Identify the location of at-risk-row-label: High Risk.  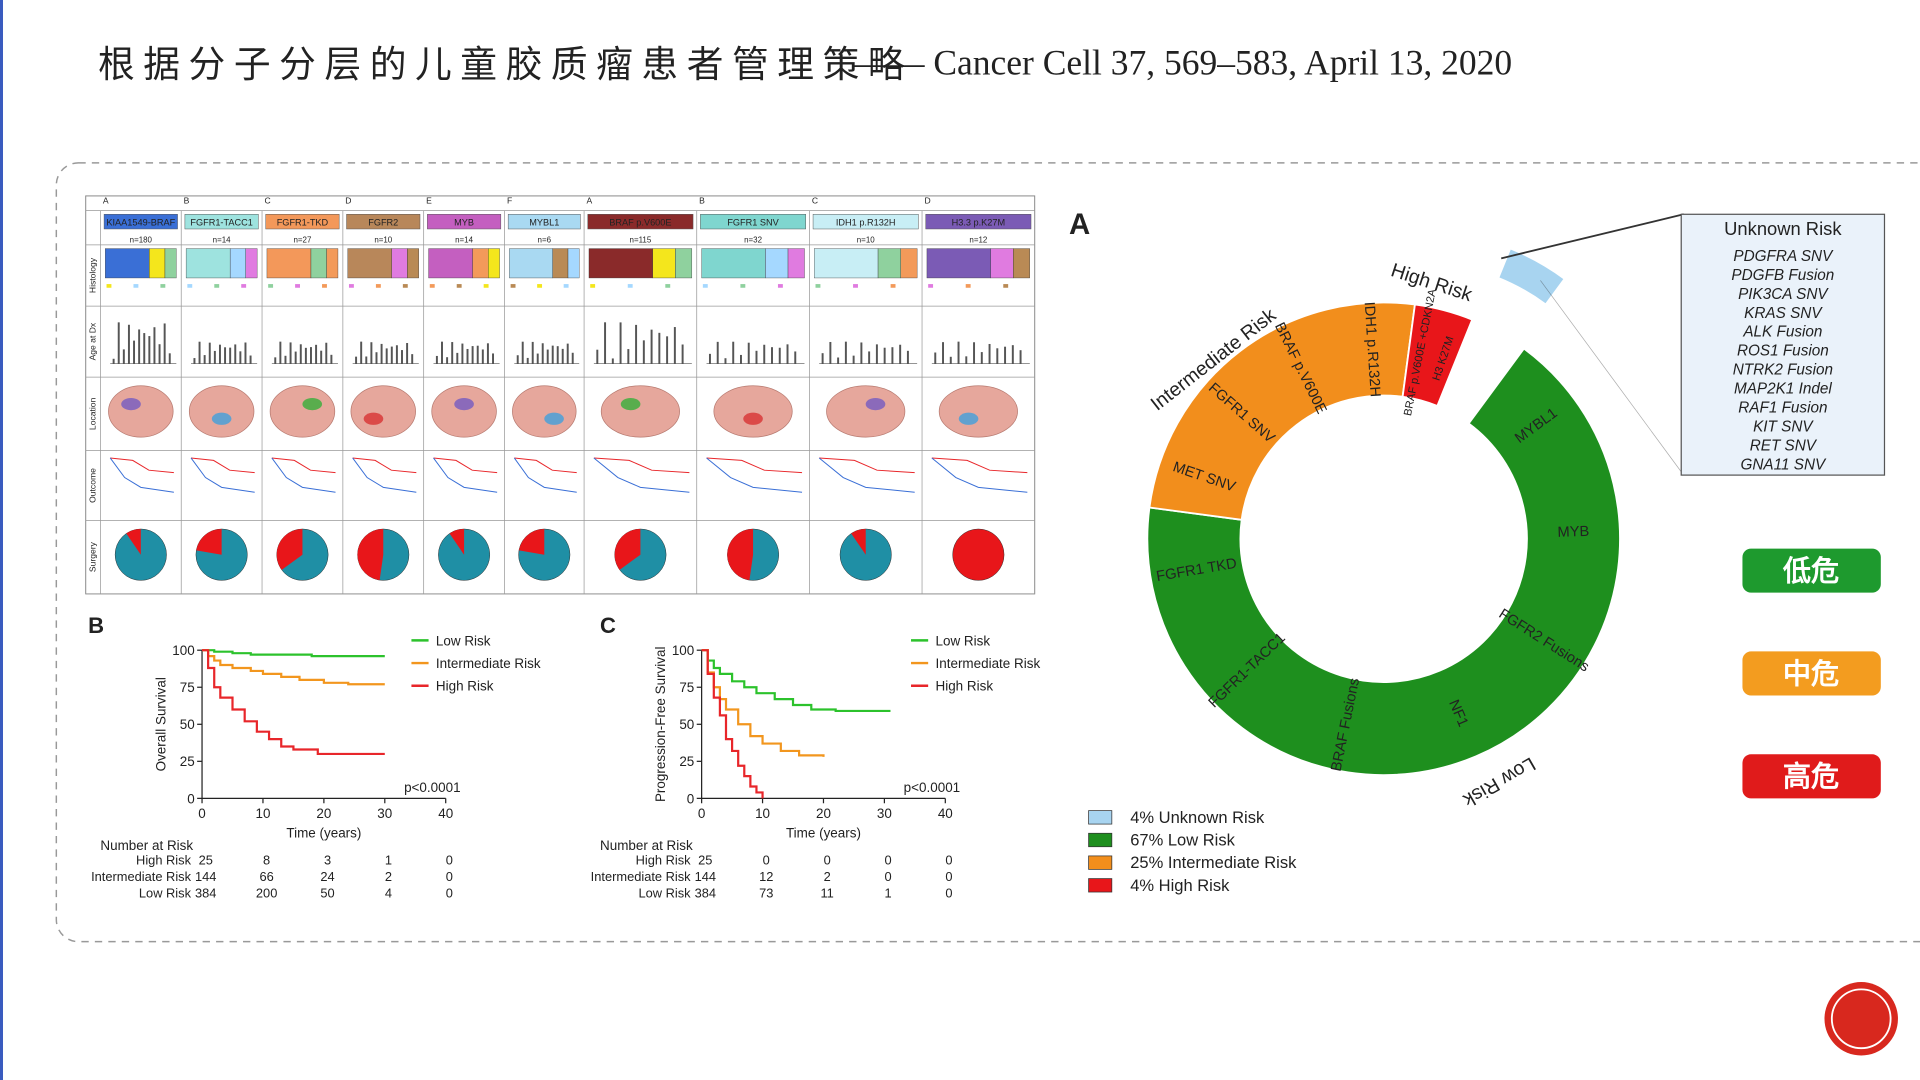
(164, 859).